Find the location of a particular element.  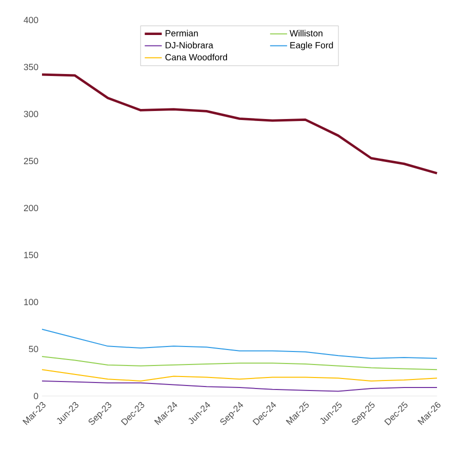

y-tick-label: 150 is located at coordinates (31, 255).